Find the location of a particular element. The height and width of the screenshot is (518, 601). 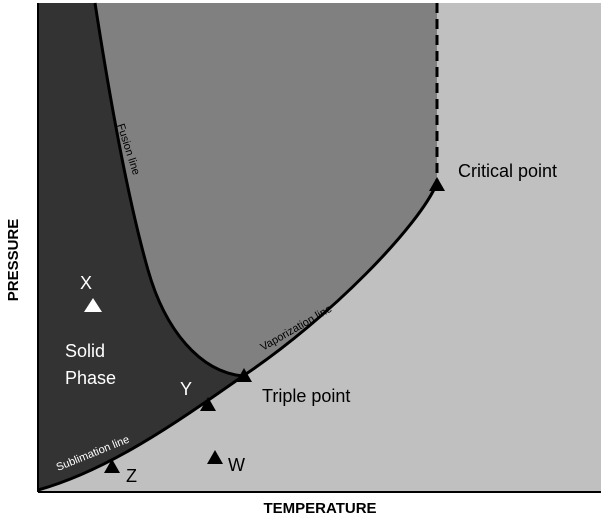

sublimation-line is located at coordinates (140, 433).